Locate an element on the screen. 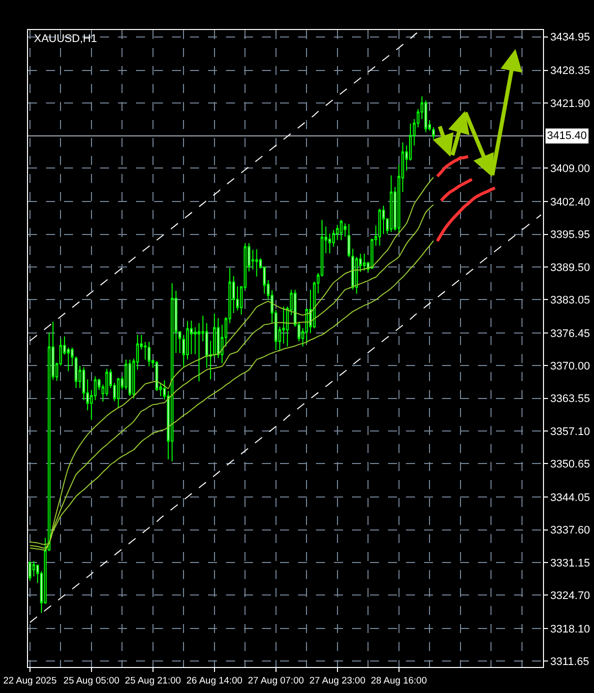  chart-title: XAUUSD,H1 is located at coordinates (65, 38).